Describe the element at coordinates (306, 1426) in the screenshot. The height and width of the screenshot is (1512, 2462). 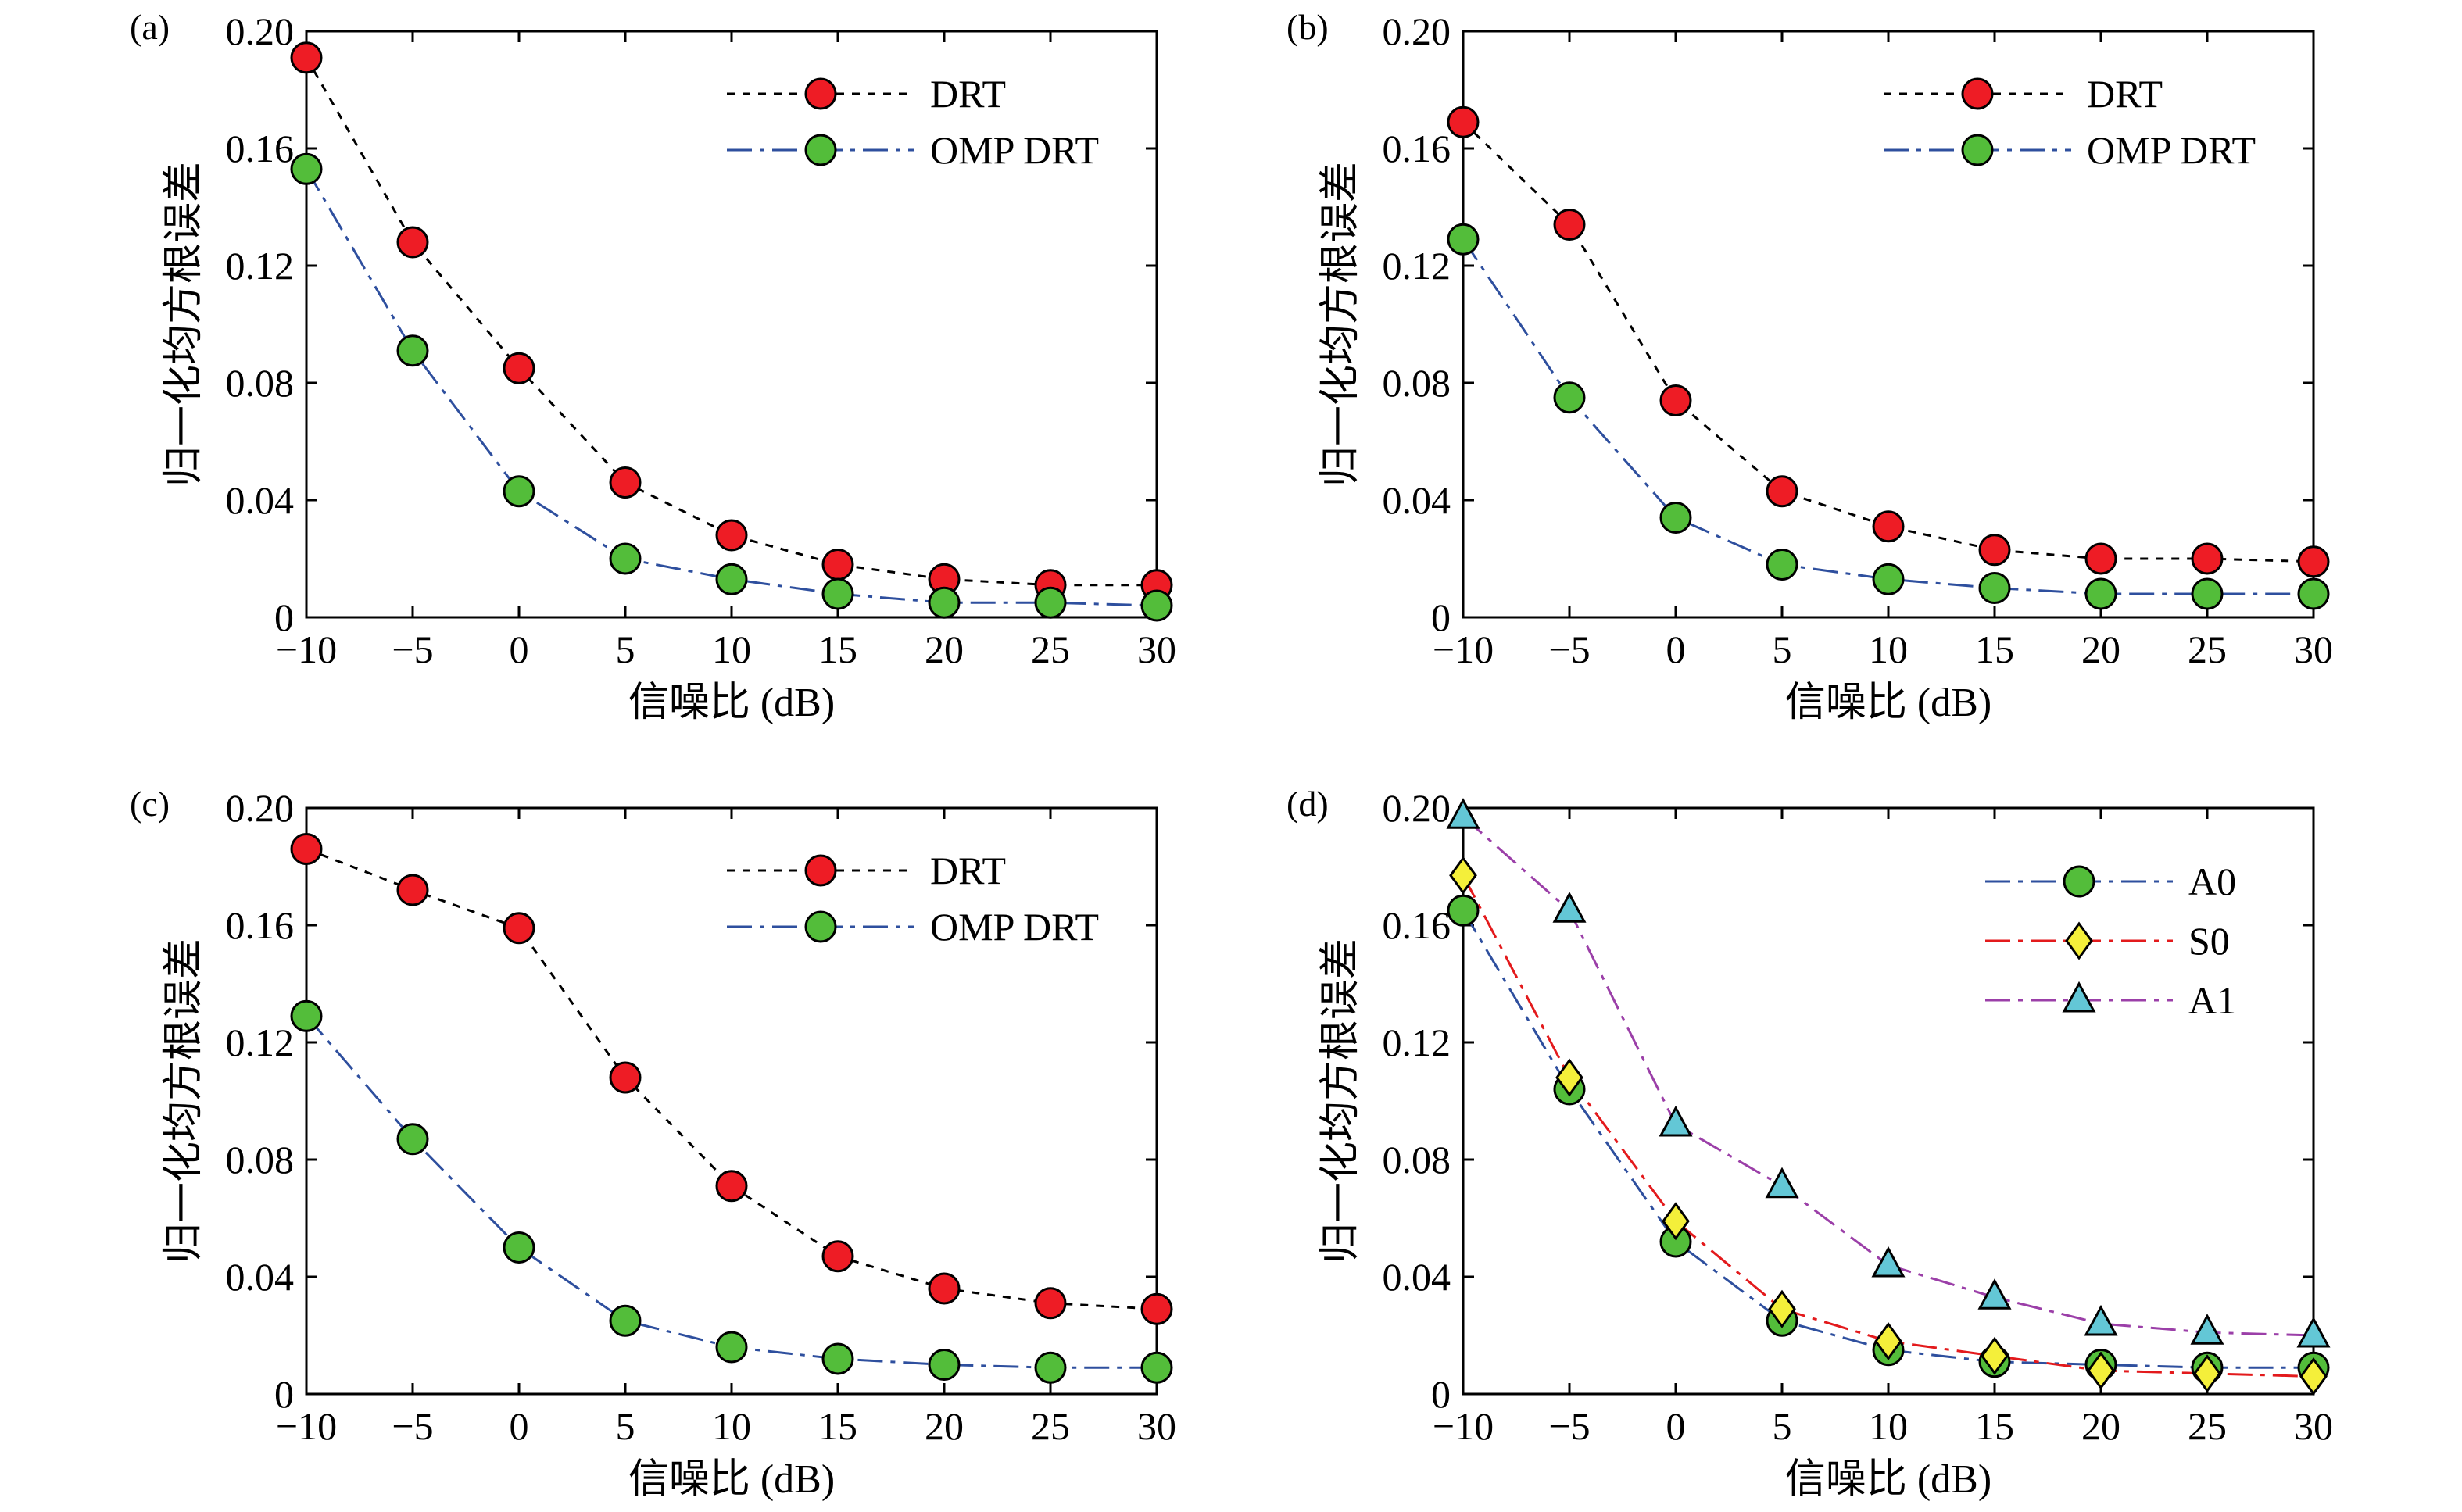
I see `x-tick-label: −10` at that location.